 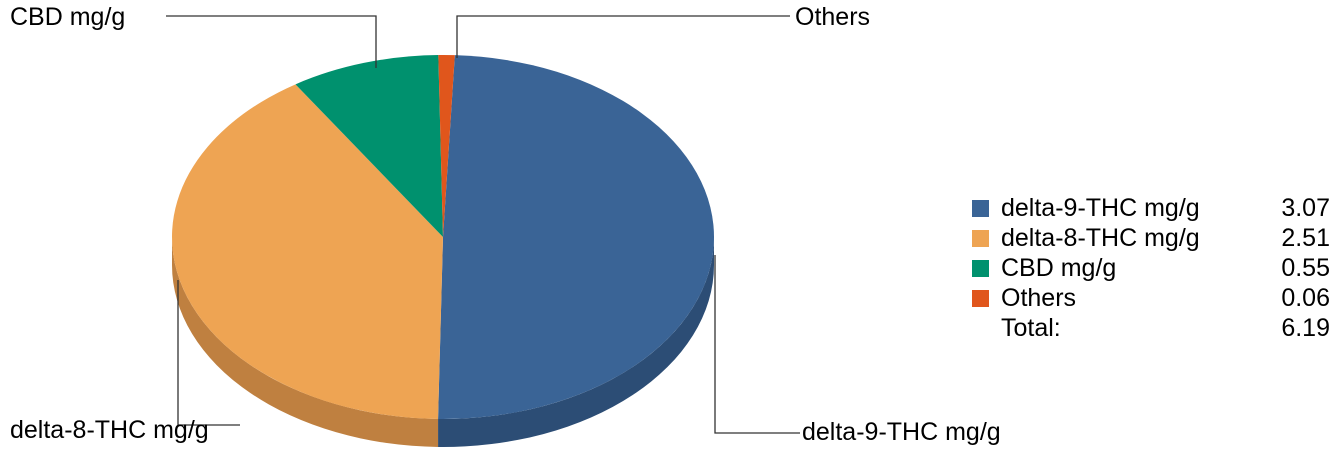 I want to click on legend-total-label: Total:, so click(x=1031, y=328).